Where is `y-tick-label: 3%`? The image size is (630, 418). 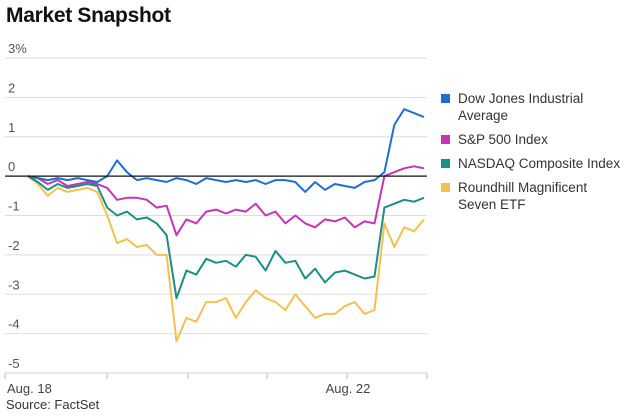
y-tick-label: 3% is located at coordinates (17, 48).